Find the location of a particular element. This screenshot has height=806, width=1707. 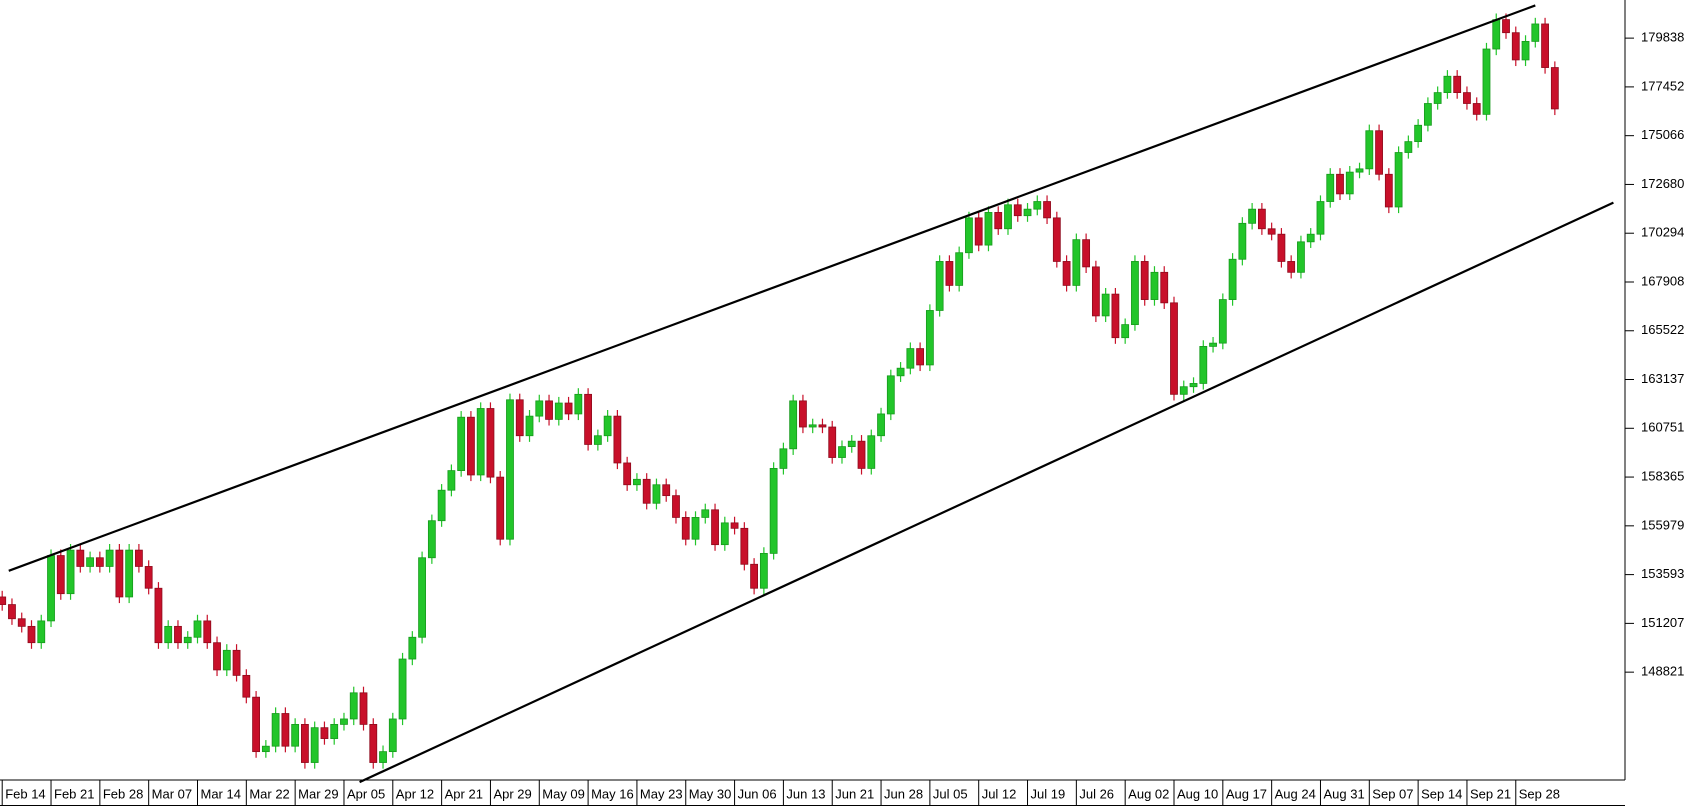

y-tick-label: 163137 is located at coordinates (1662, 378).